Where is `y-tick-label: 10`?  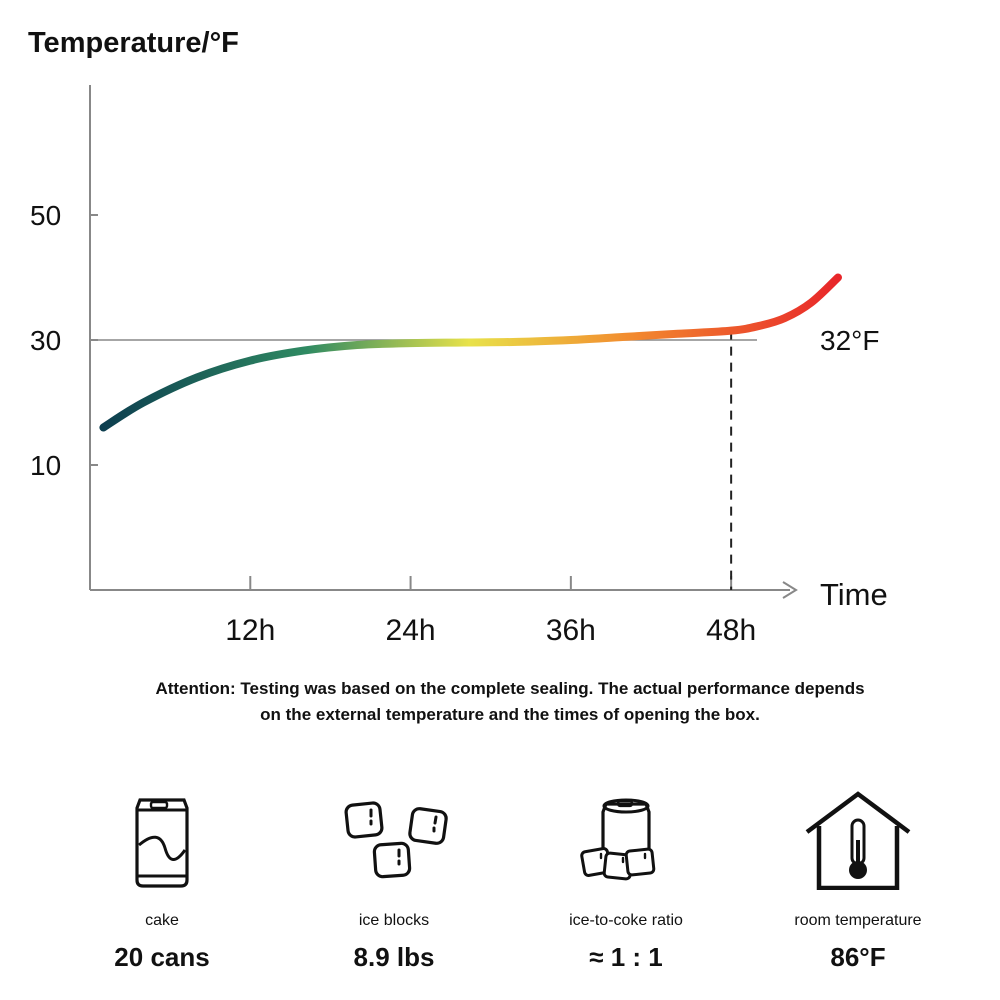 y-tick-label: 10 is located at coordinates (45, 465).